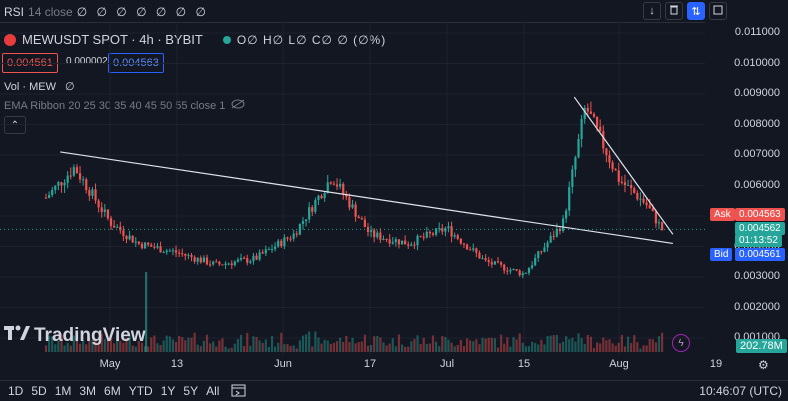 The image size is (788, 401). I want to click on swap-pane-button: ⇅, so click(696, 11).